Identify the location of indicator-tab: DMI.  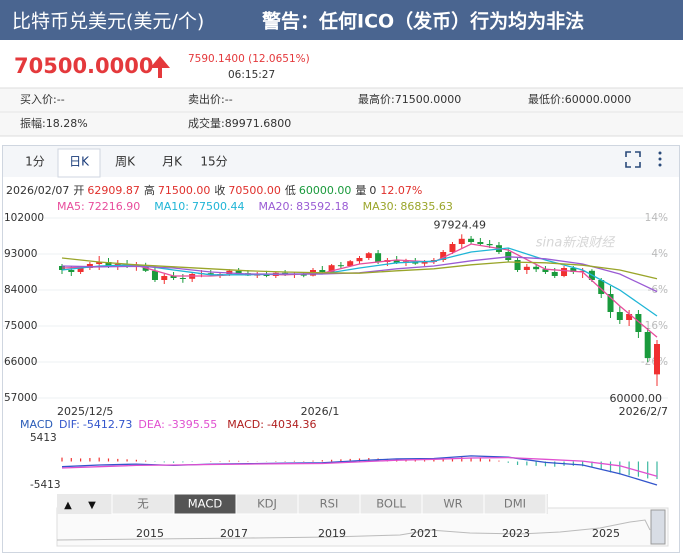
(515, 504).